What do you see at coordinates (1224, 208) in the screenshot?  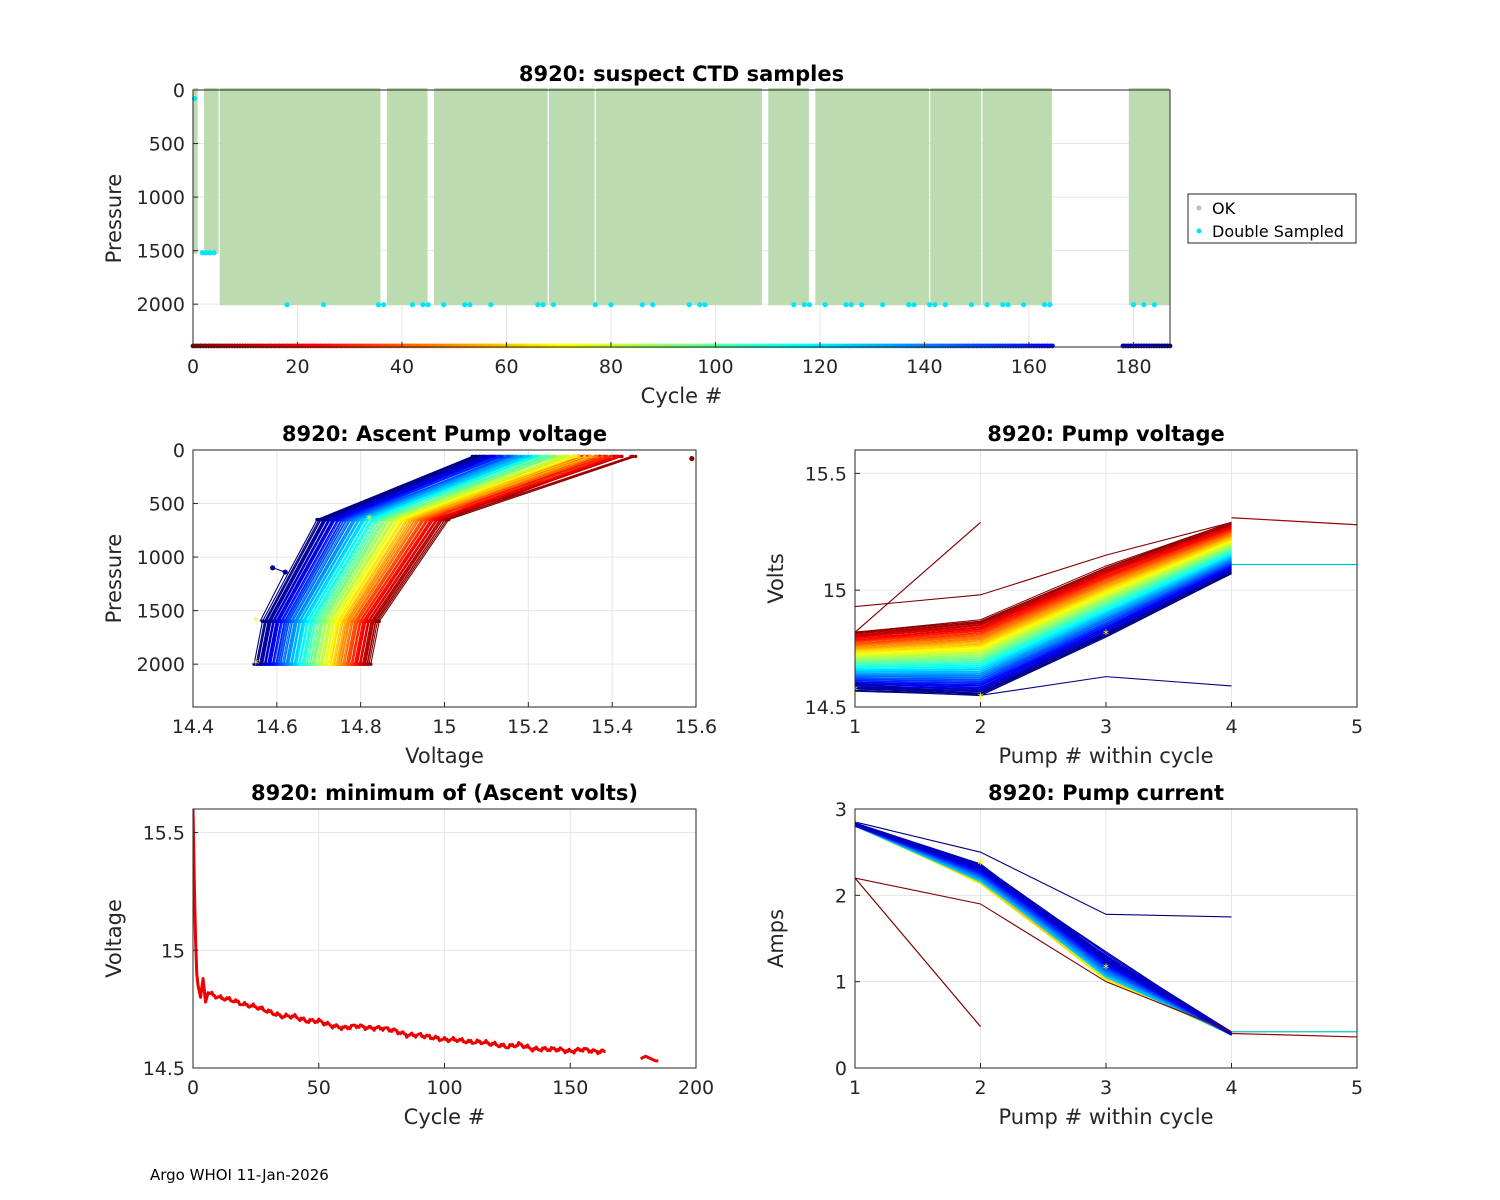 I see `legend-ok-label: OK` at bounding box center [1224, 208].